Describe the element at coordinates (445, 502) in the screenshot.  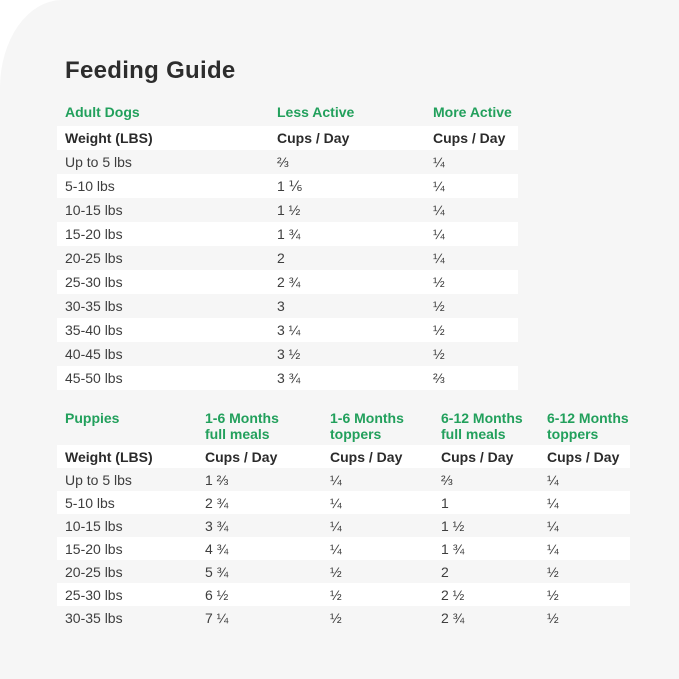
I see `value-6-12-full-meals: 1` at that location.